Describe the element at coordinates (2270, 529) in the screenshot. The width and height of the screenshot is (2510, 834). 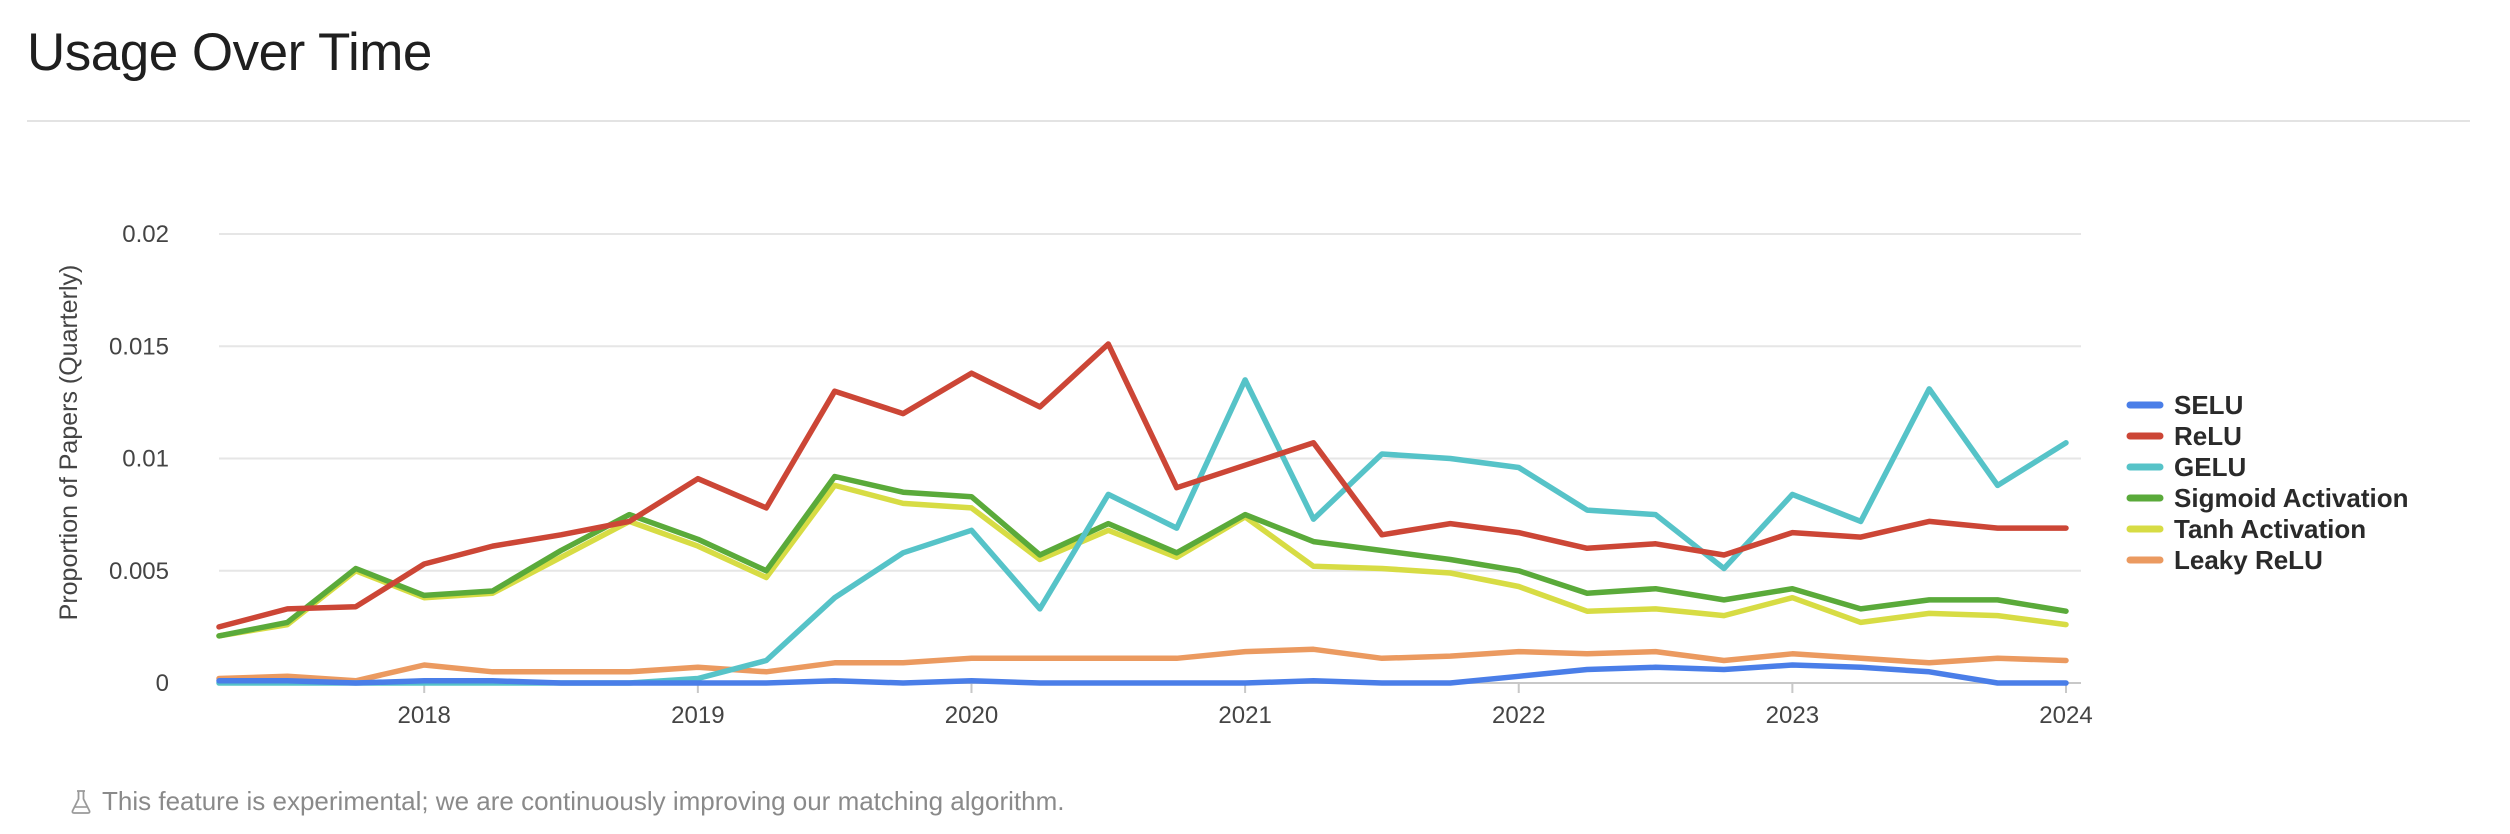
I see `legend-label: Tanh Activation` at that location.